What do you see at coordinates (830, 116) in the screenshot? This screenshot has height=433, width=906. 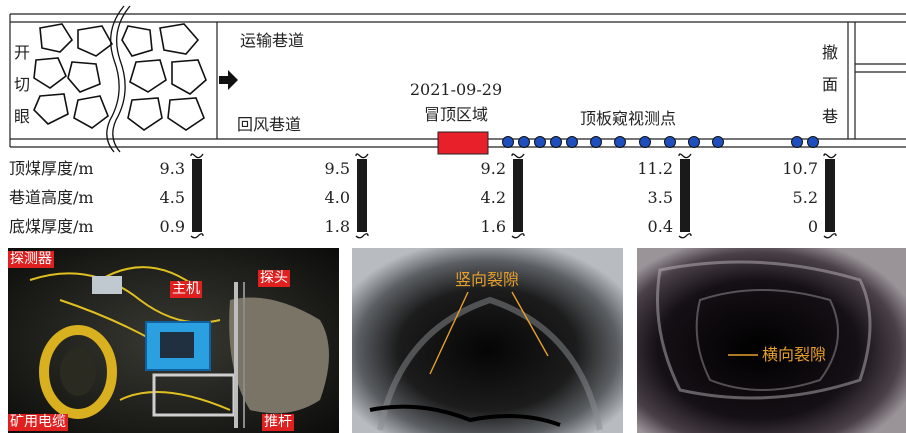 I see `retreat-label-3: 巷` at bounding box center [830, 116].